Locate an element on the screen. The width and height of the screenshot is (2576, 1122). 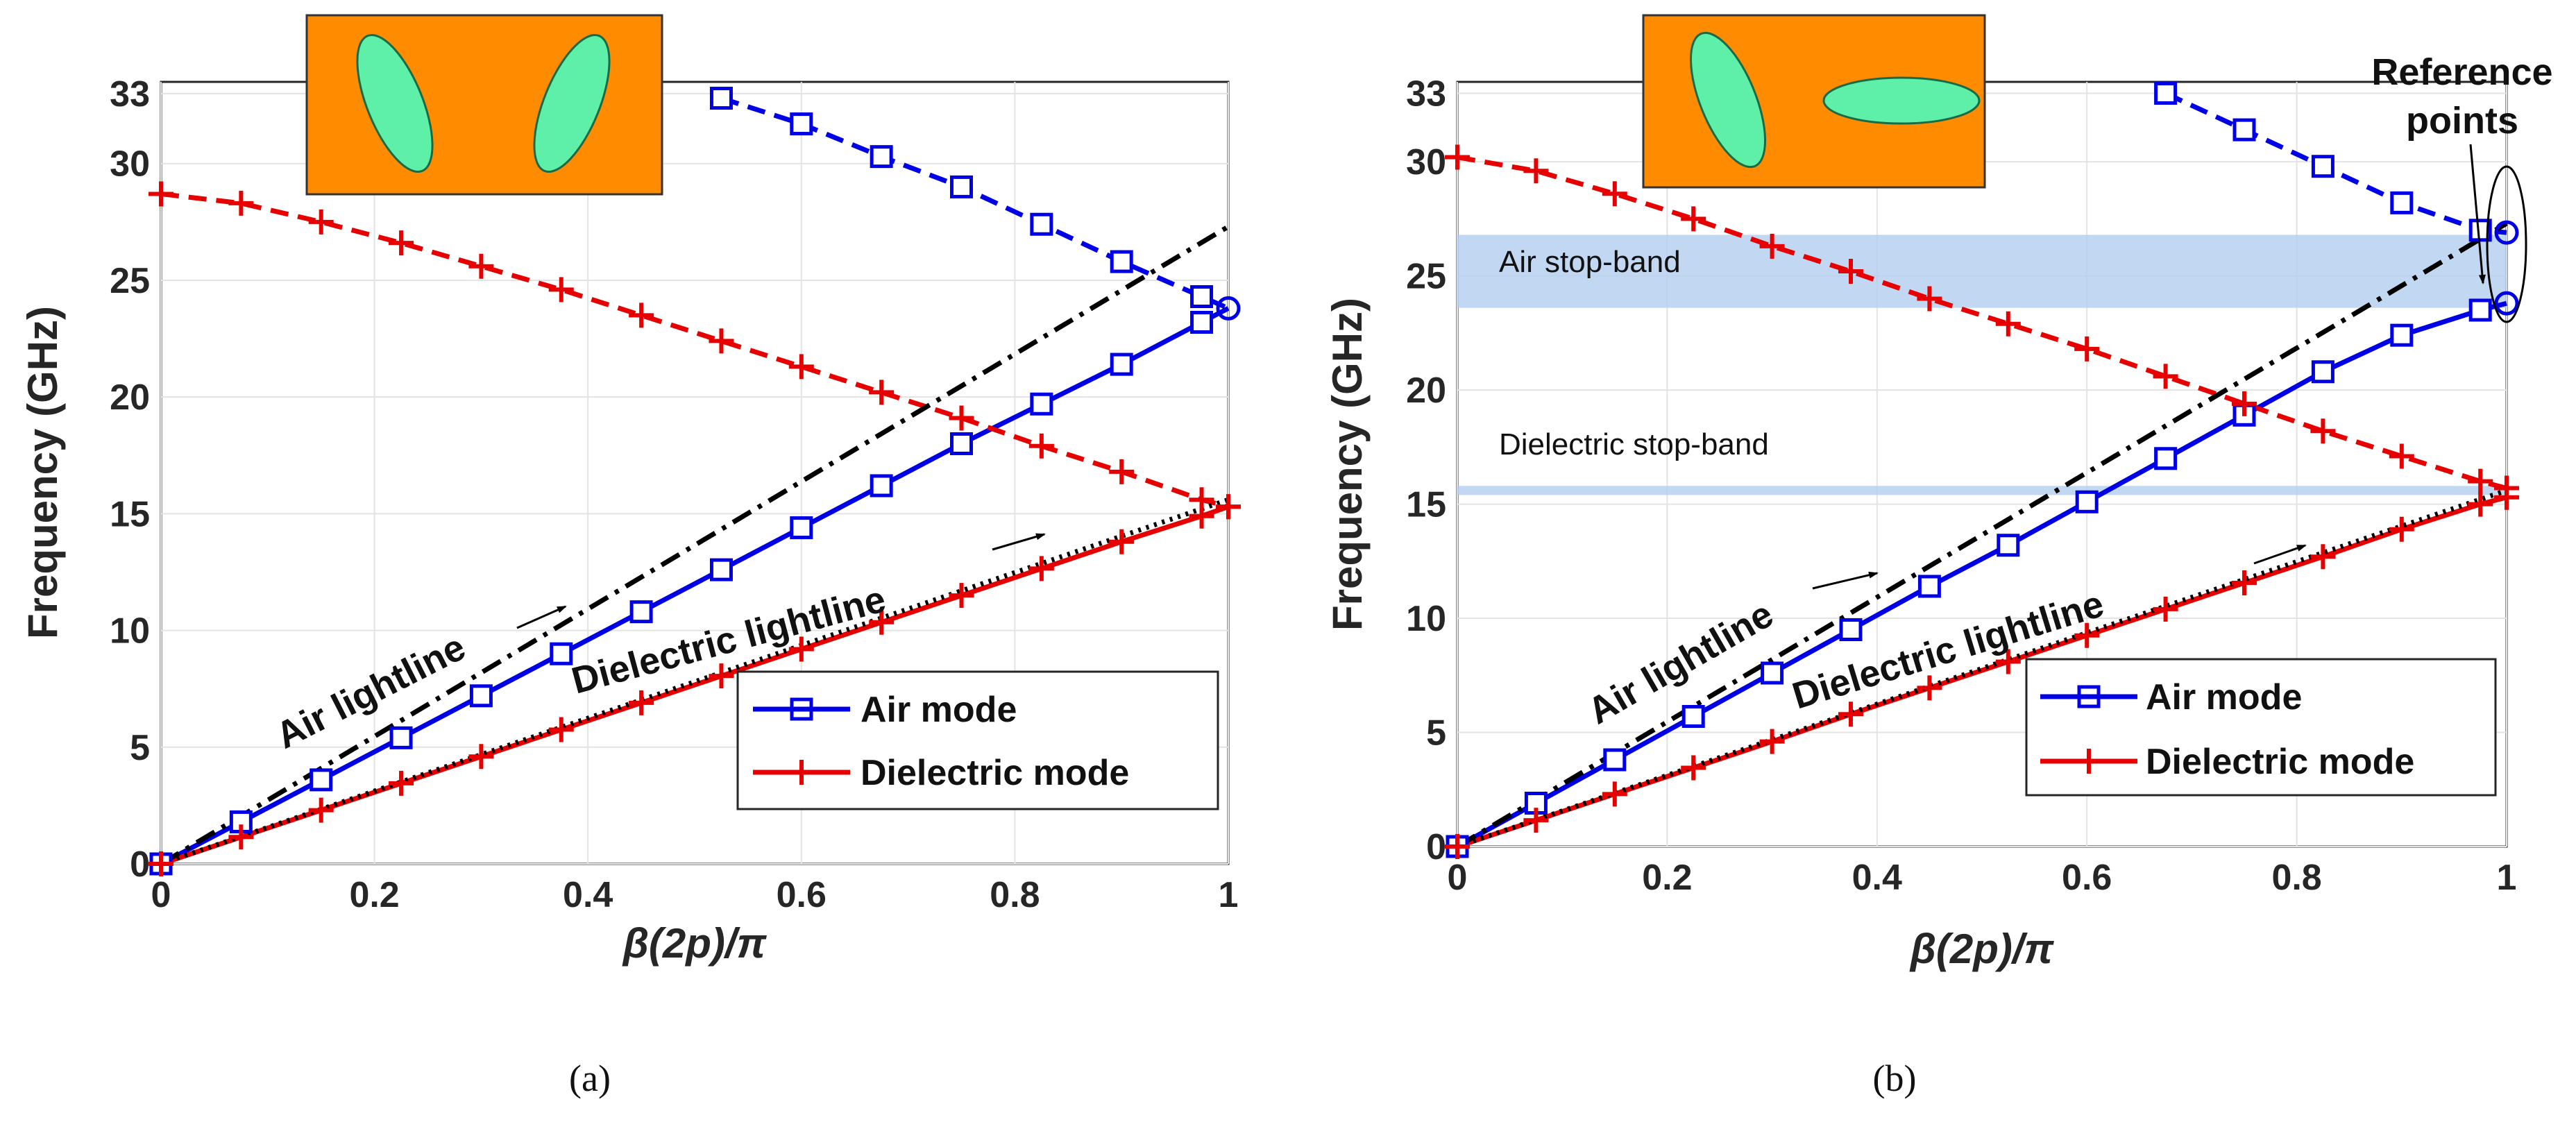
y-tick-label: 5 is located at coordinates (140, 748).